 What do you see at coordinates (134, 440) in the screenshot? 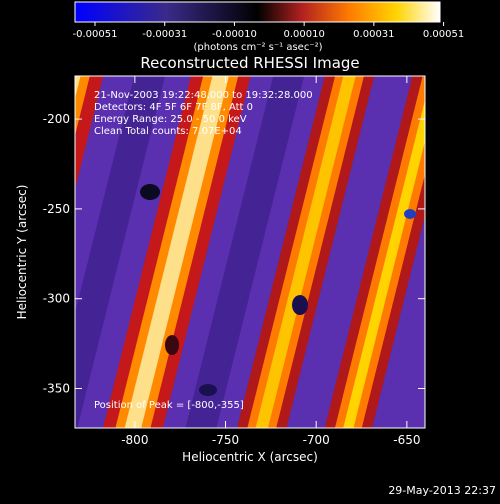
I see `x-tick-label: -800` at bounding box center [134, 440].